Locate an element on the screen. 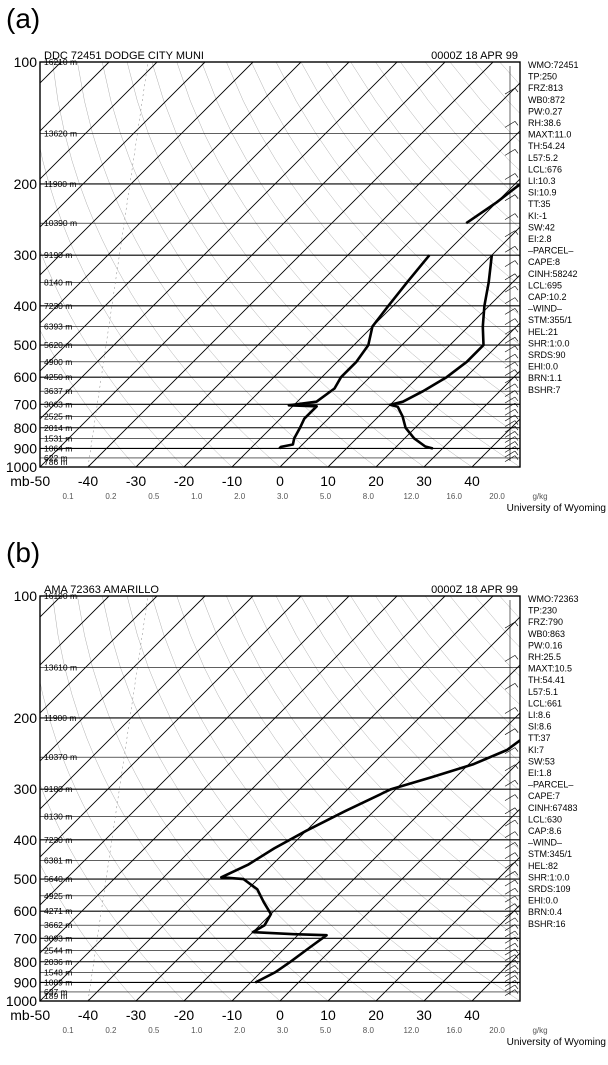 Image resolution: width=608 pixels, height=1065 pixels. source-credit: University of Wyoming is located at coordinates (556, 508).